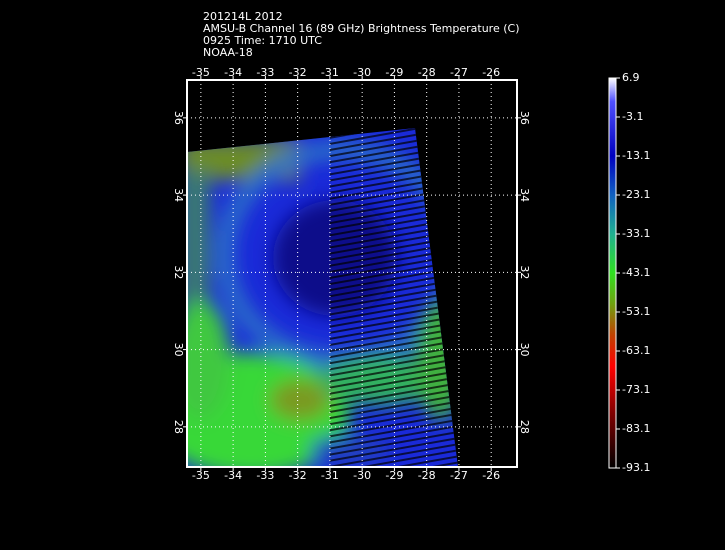 Image resolution: width=725 pixels, height=550 pixels. I want to click on colorbar-label: -93.1, so click(636, 467).